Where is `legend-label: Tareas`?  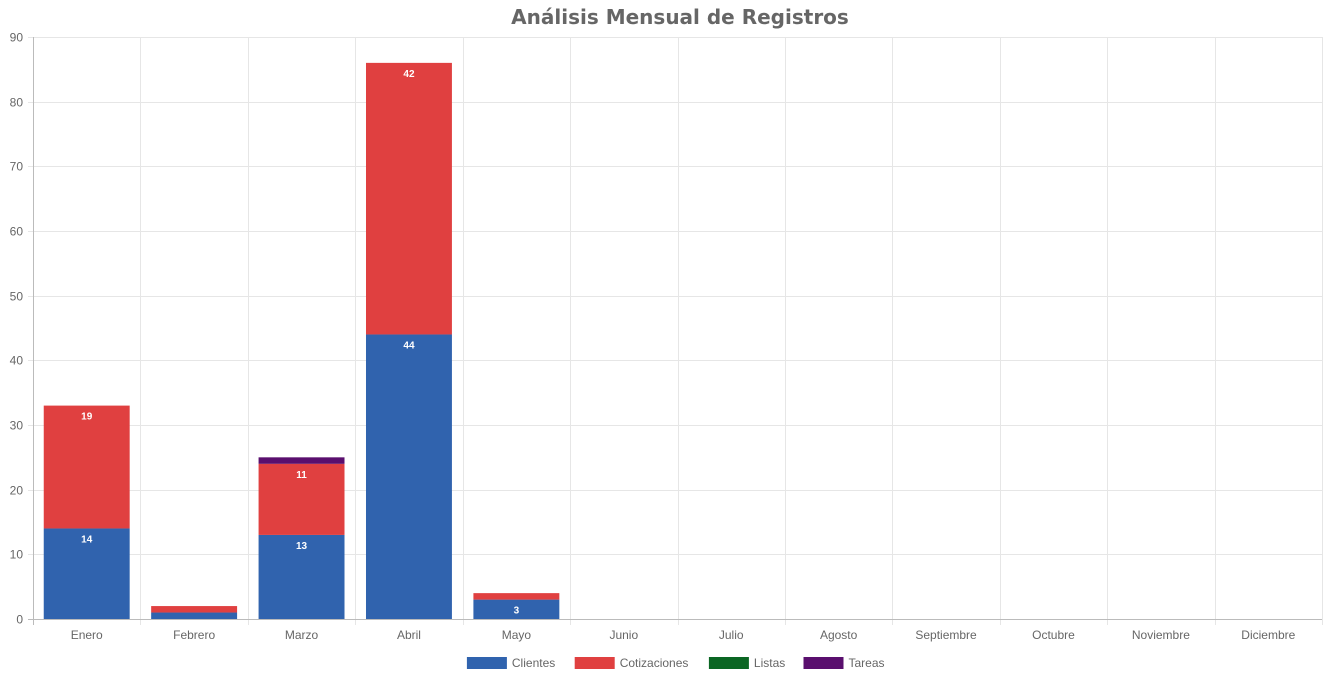
legend-label: Tareas is located at coordinates (867, 663).